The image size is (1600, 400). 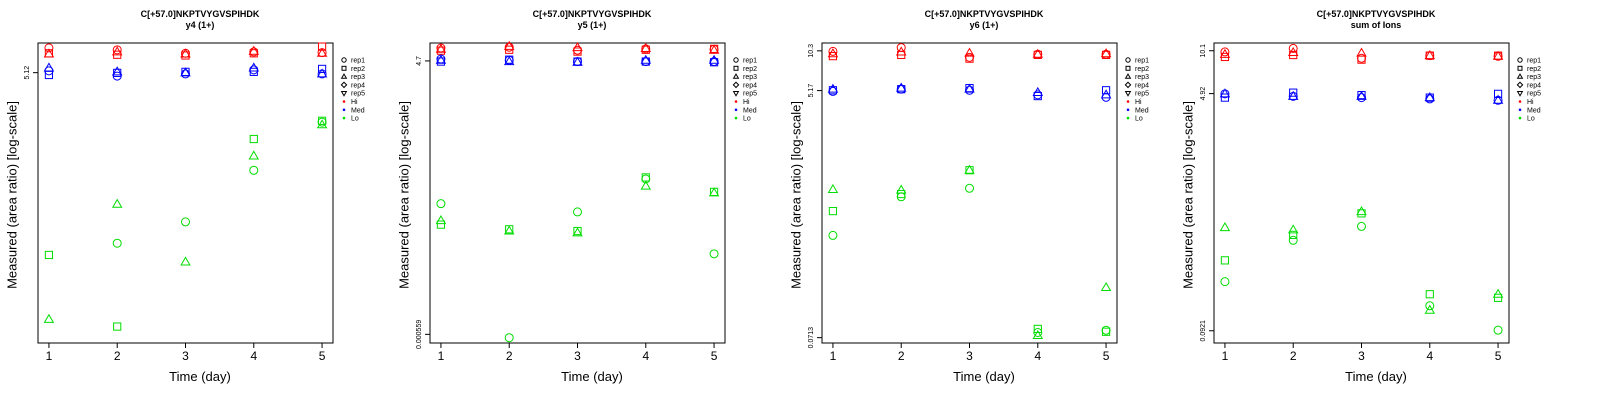 What do you see at coordinates (984, 25) in the screenshot?
I see `chart-subtitle: y6 (1+)` at bounding box center [984, 25].